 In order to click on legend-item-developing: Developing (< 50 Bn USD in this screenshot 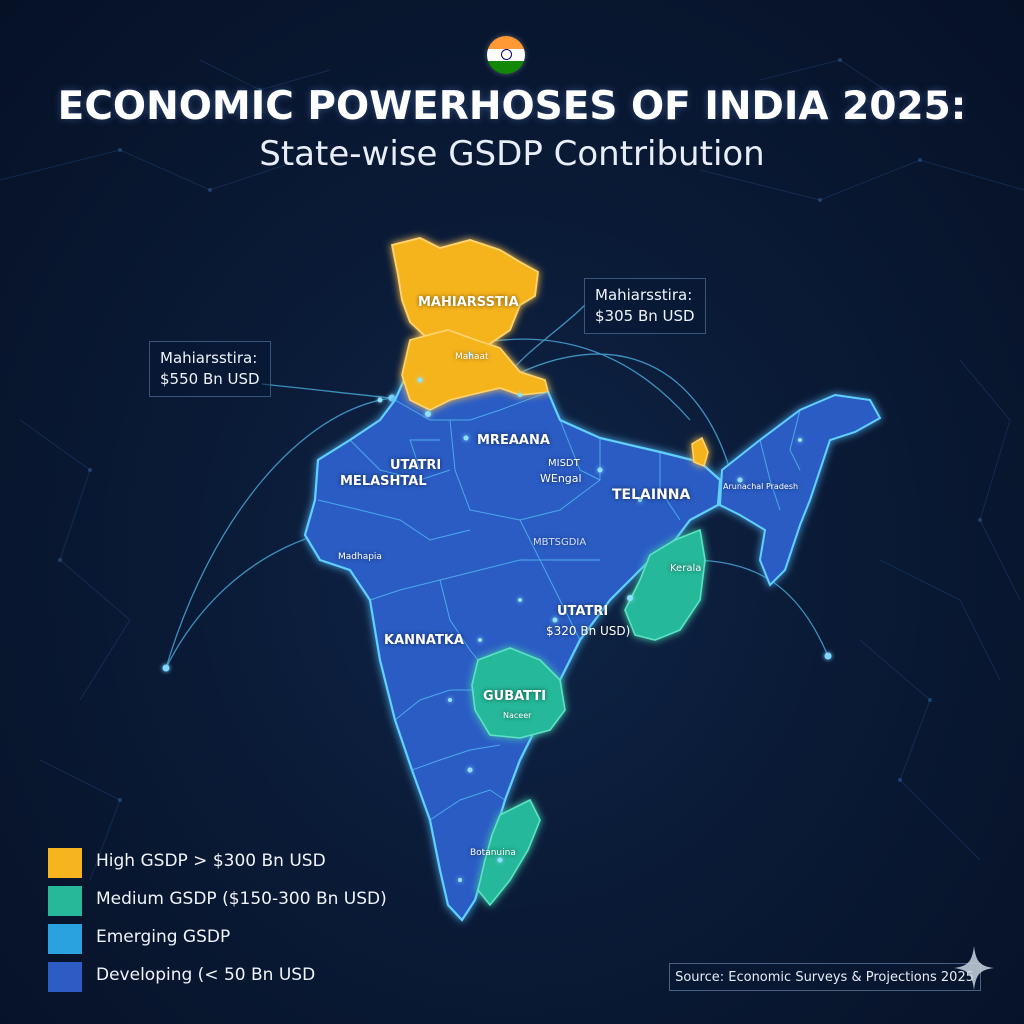, I will do `click(213, 979)`.